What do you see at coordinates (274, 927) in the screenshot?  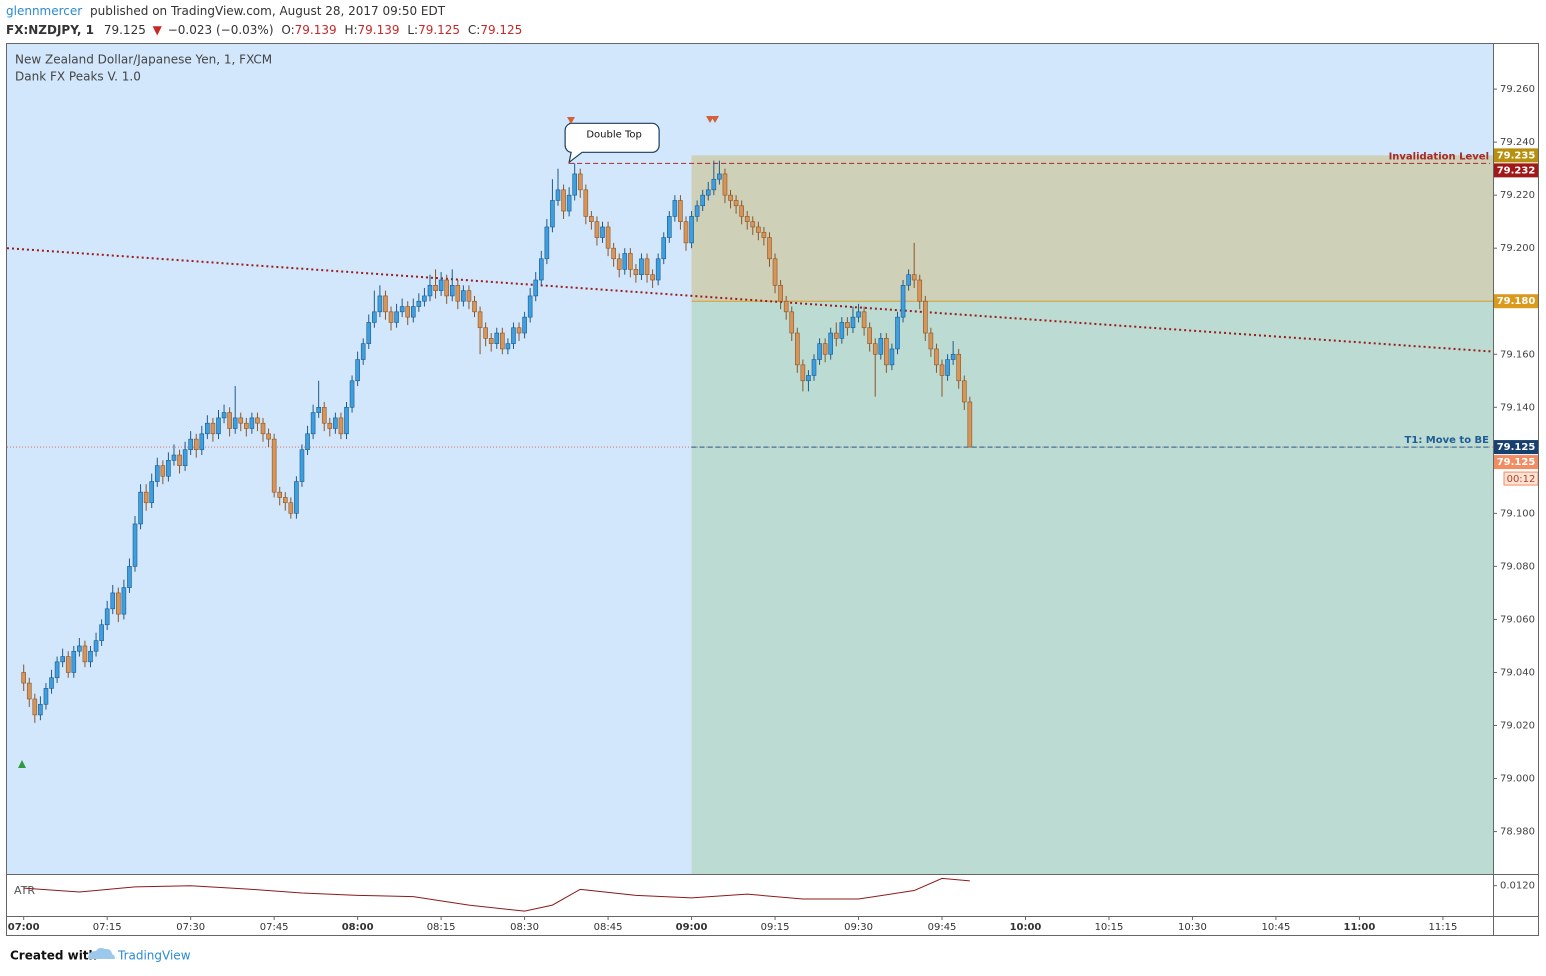 I see `x-tick-label: 07:45` at bounding box center [274, 927].